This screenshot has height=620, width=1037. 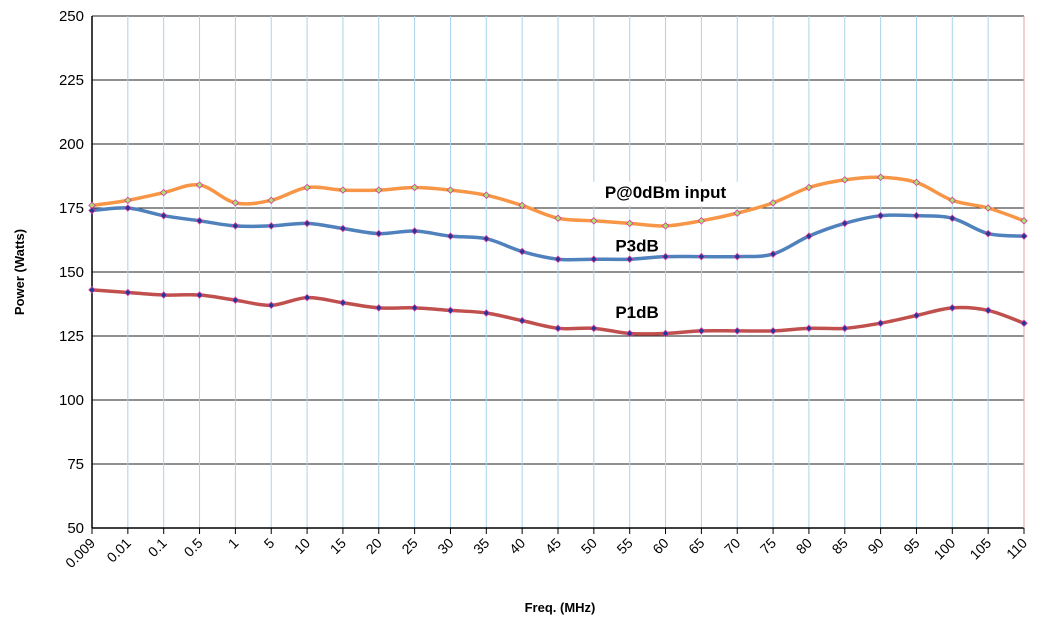 What do you see at coordinates (374, 546) in the screenshot?
I see `x-tick-label: 20` at bounding box center [374, 546].